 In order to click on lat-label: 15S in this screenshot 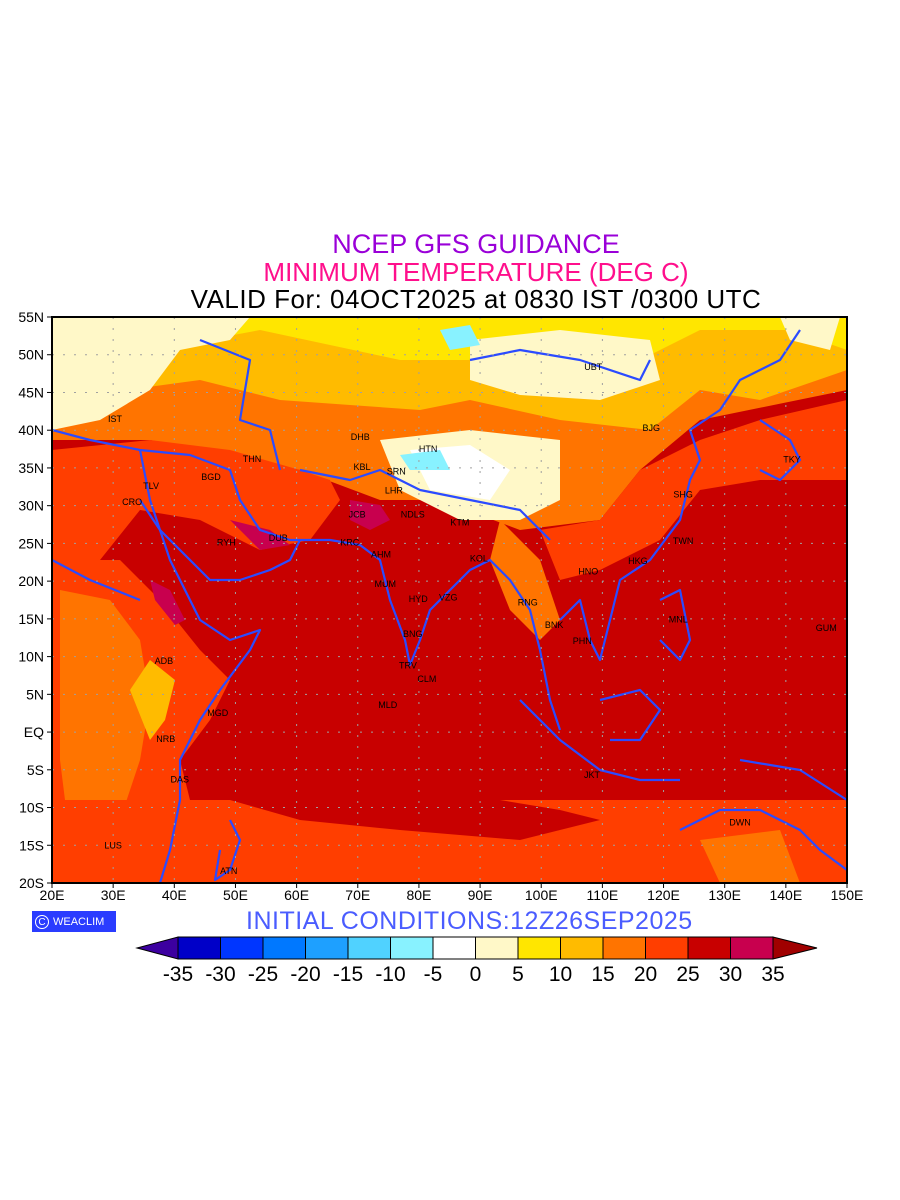, I will do `click(31, 845)`.